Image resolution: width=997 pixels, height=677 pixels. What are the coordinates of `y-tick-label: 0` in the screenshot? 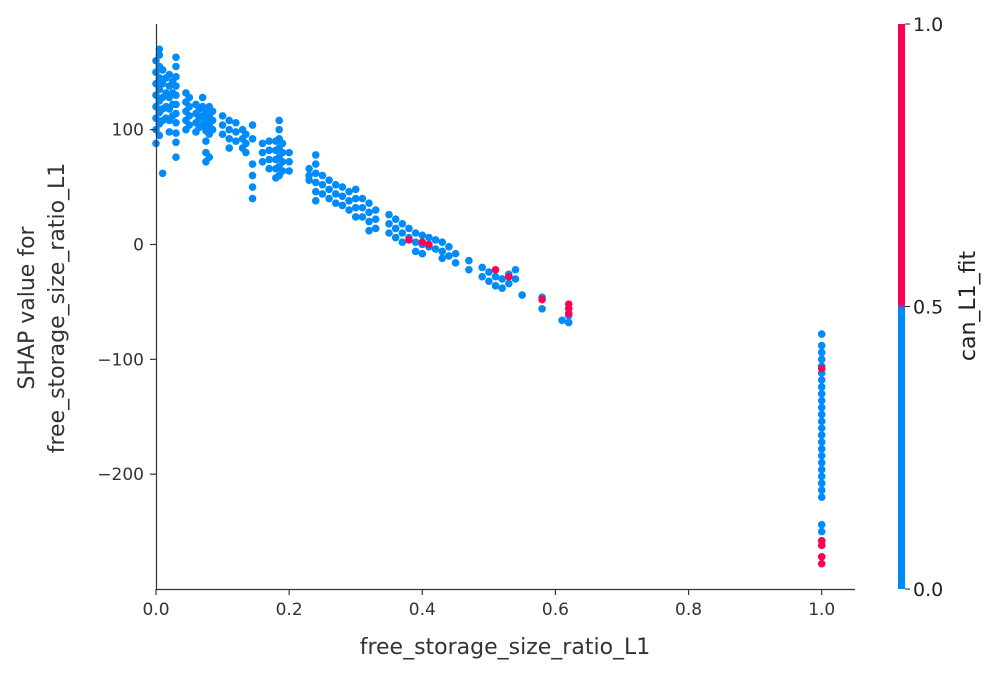 It's located at (138, 245).